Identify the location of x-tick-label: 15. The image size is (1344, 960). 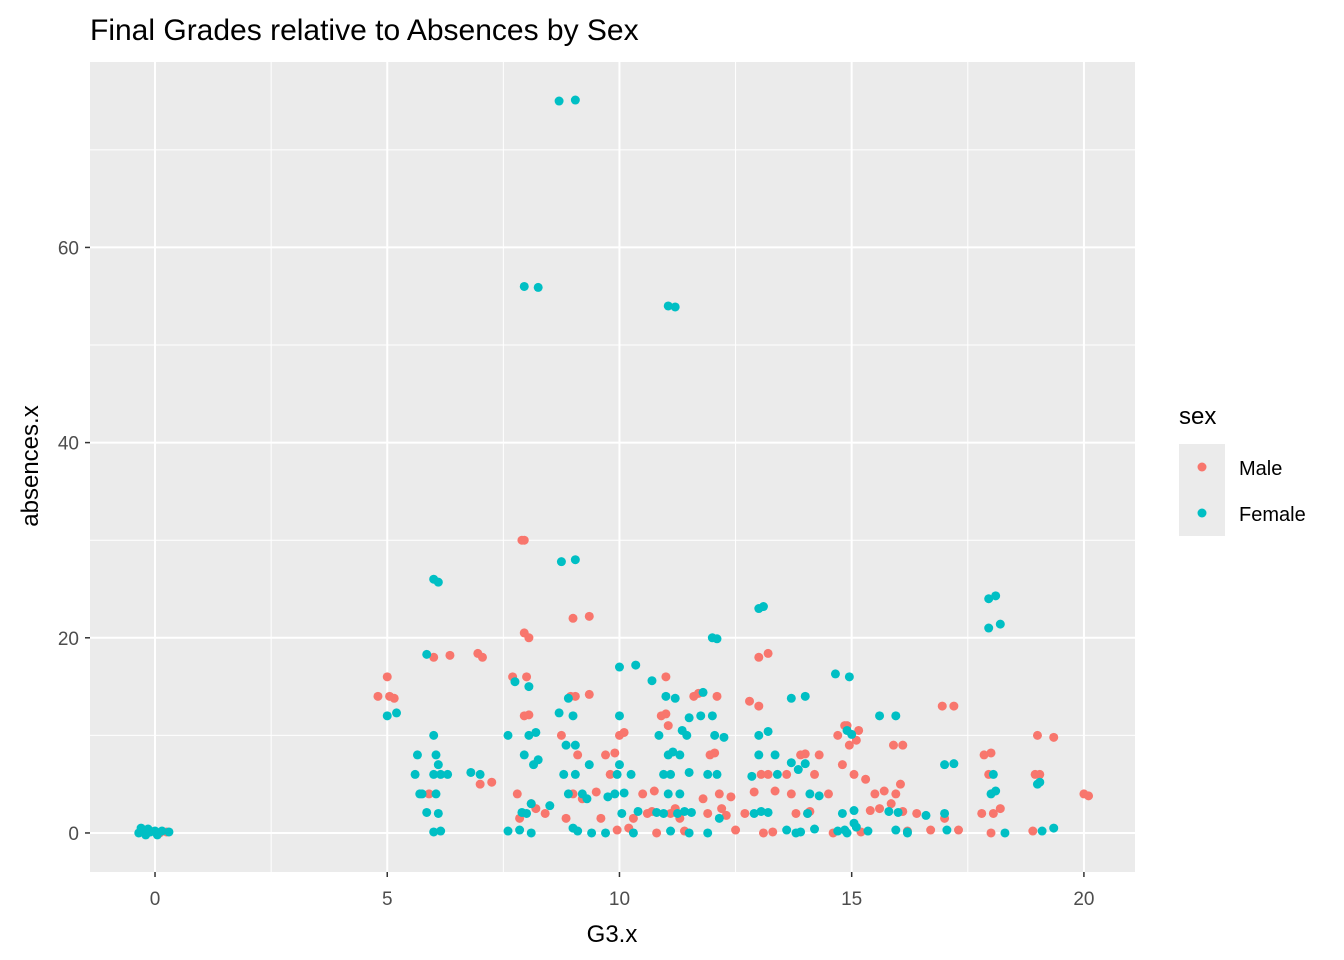
(851, 899).